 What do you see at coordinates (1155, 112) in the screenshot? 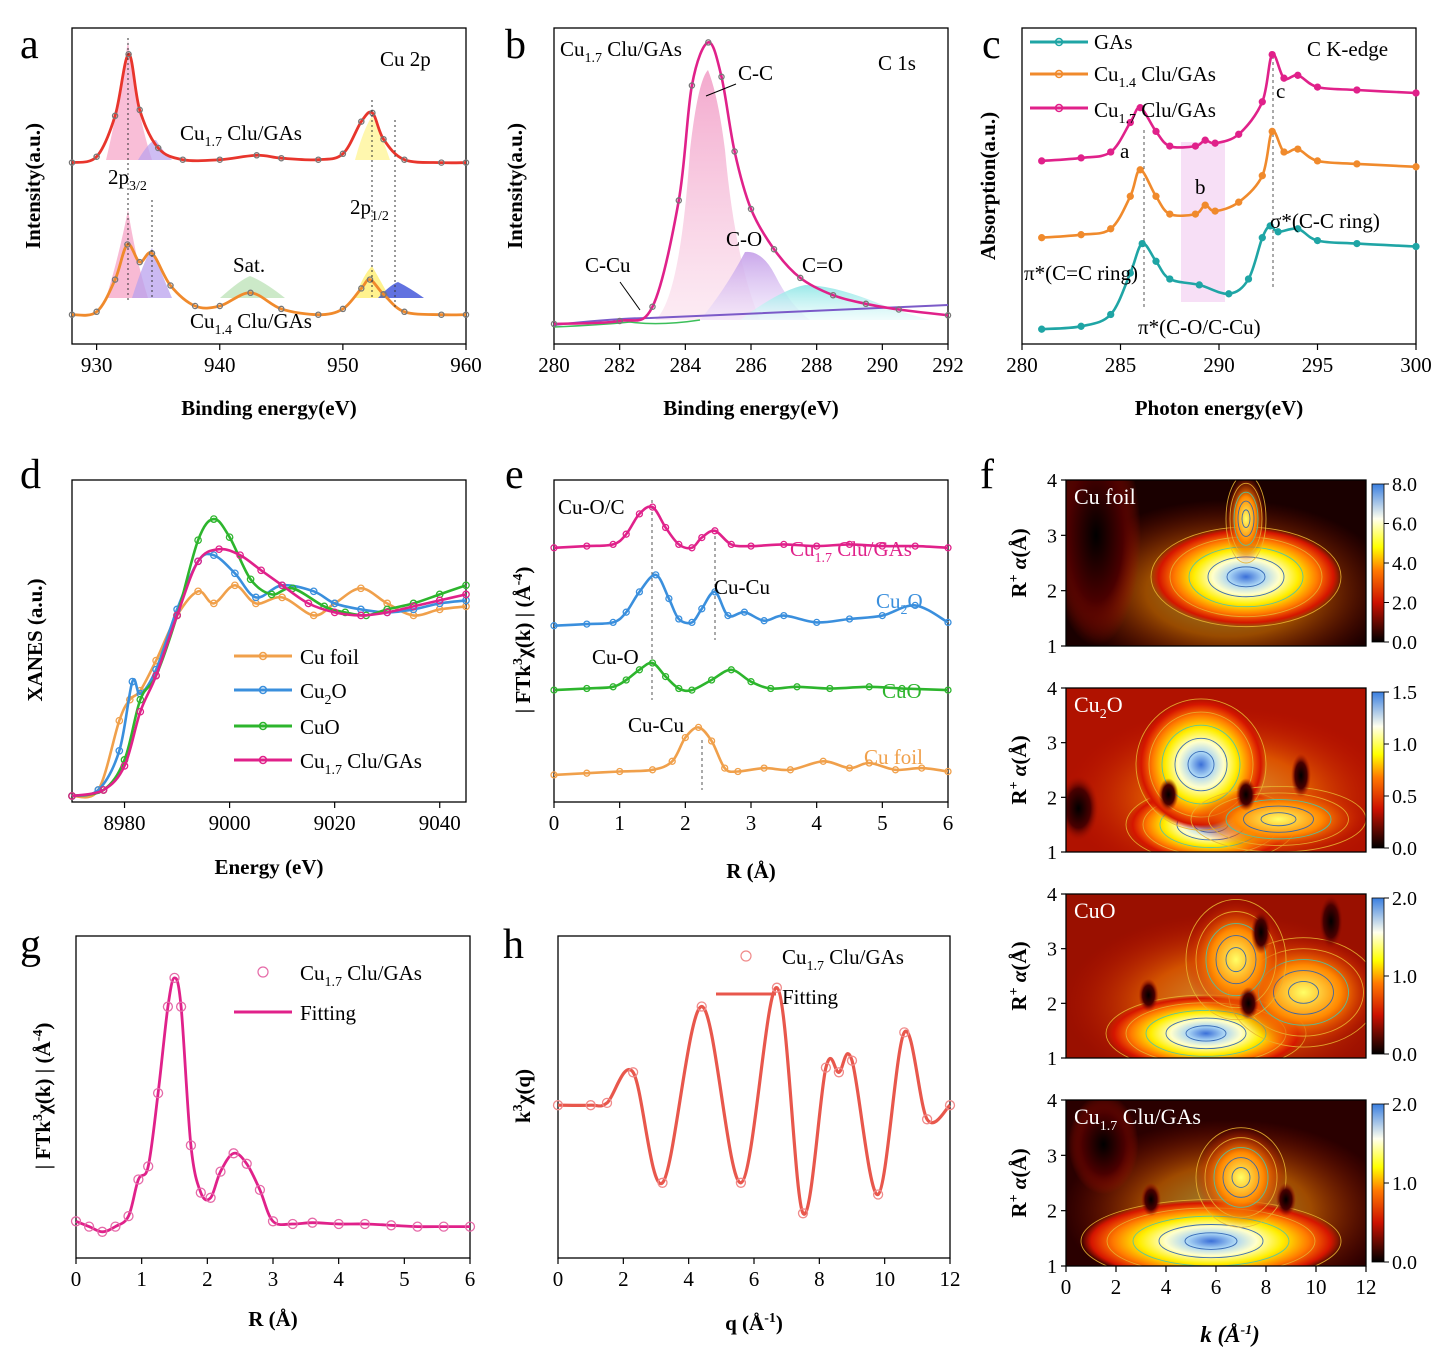
I see `legend-label-c-cu17: Cu1.7 Clu/GAs` at bounding box center [1155, 112].